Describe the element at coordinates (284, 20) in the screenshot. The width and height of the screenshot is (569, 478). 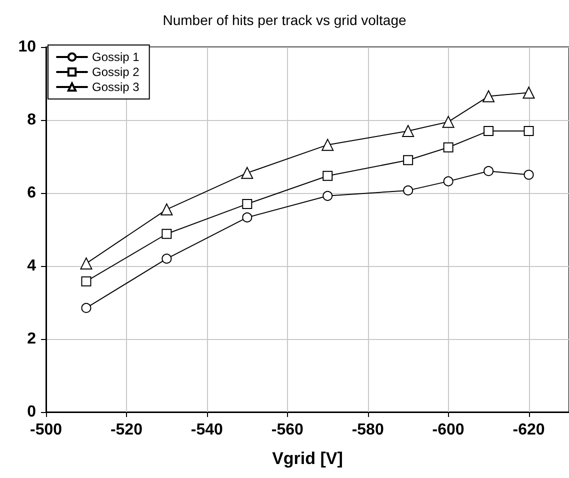
I see `chart-title: Number of hits per track vs grid voltage` at that location.